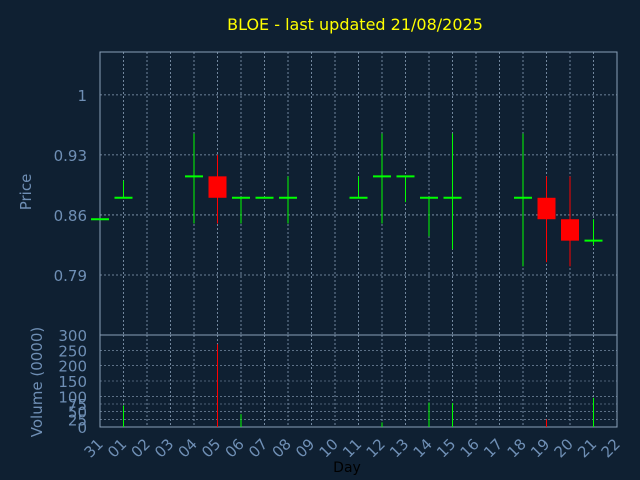  I want to click on volume-tick-label: 25, so click(77, 420).